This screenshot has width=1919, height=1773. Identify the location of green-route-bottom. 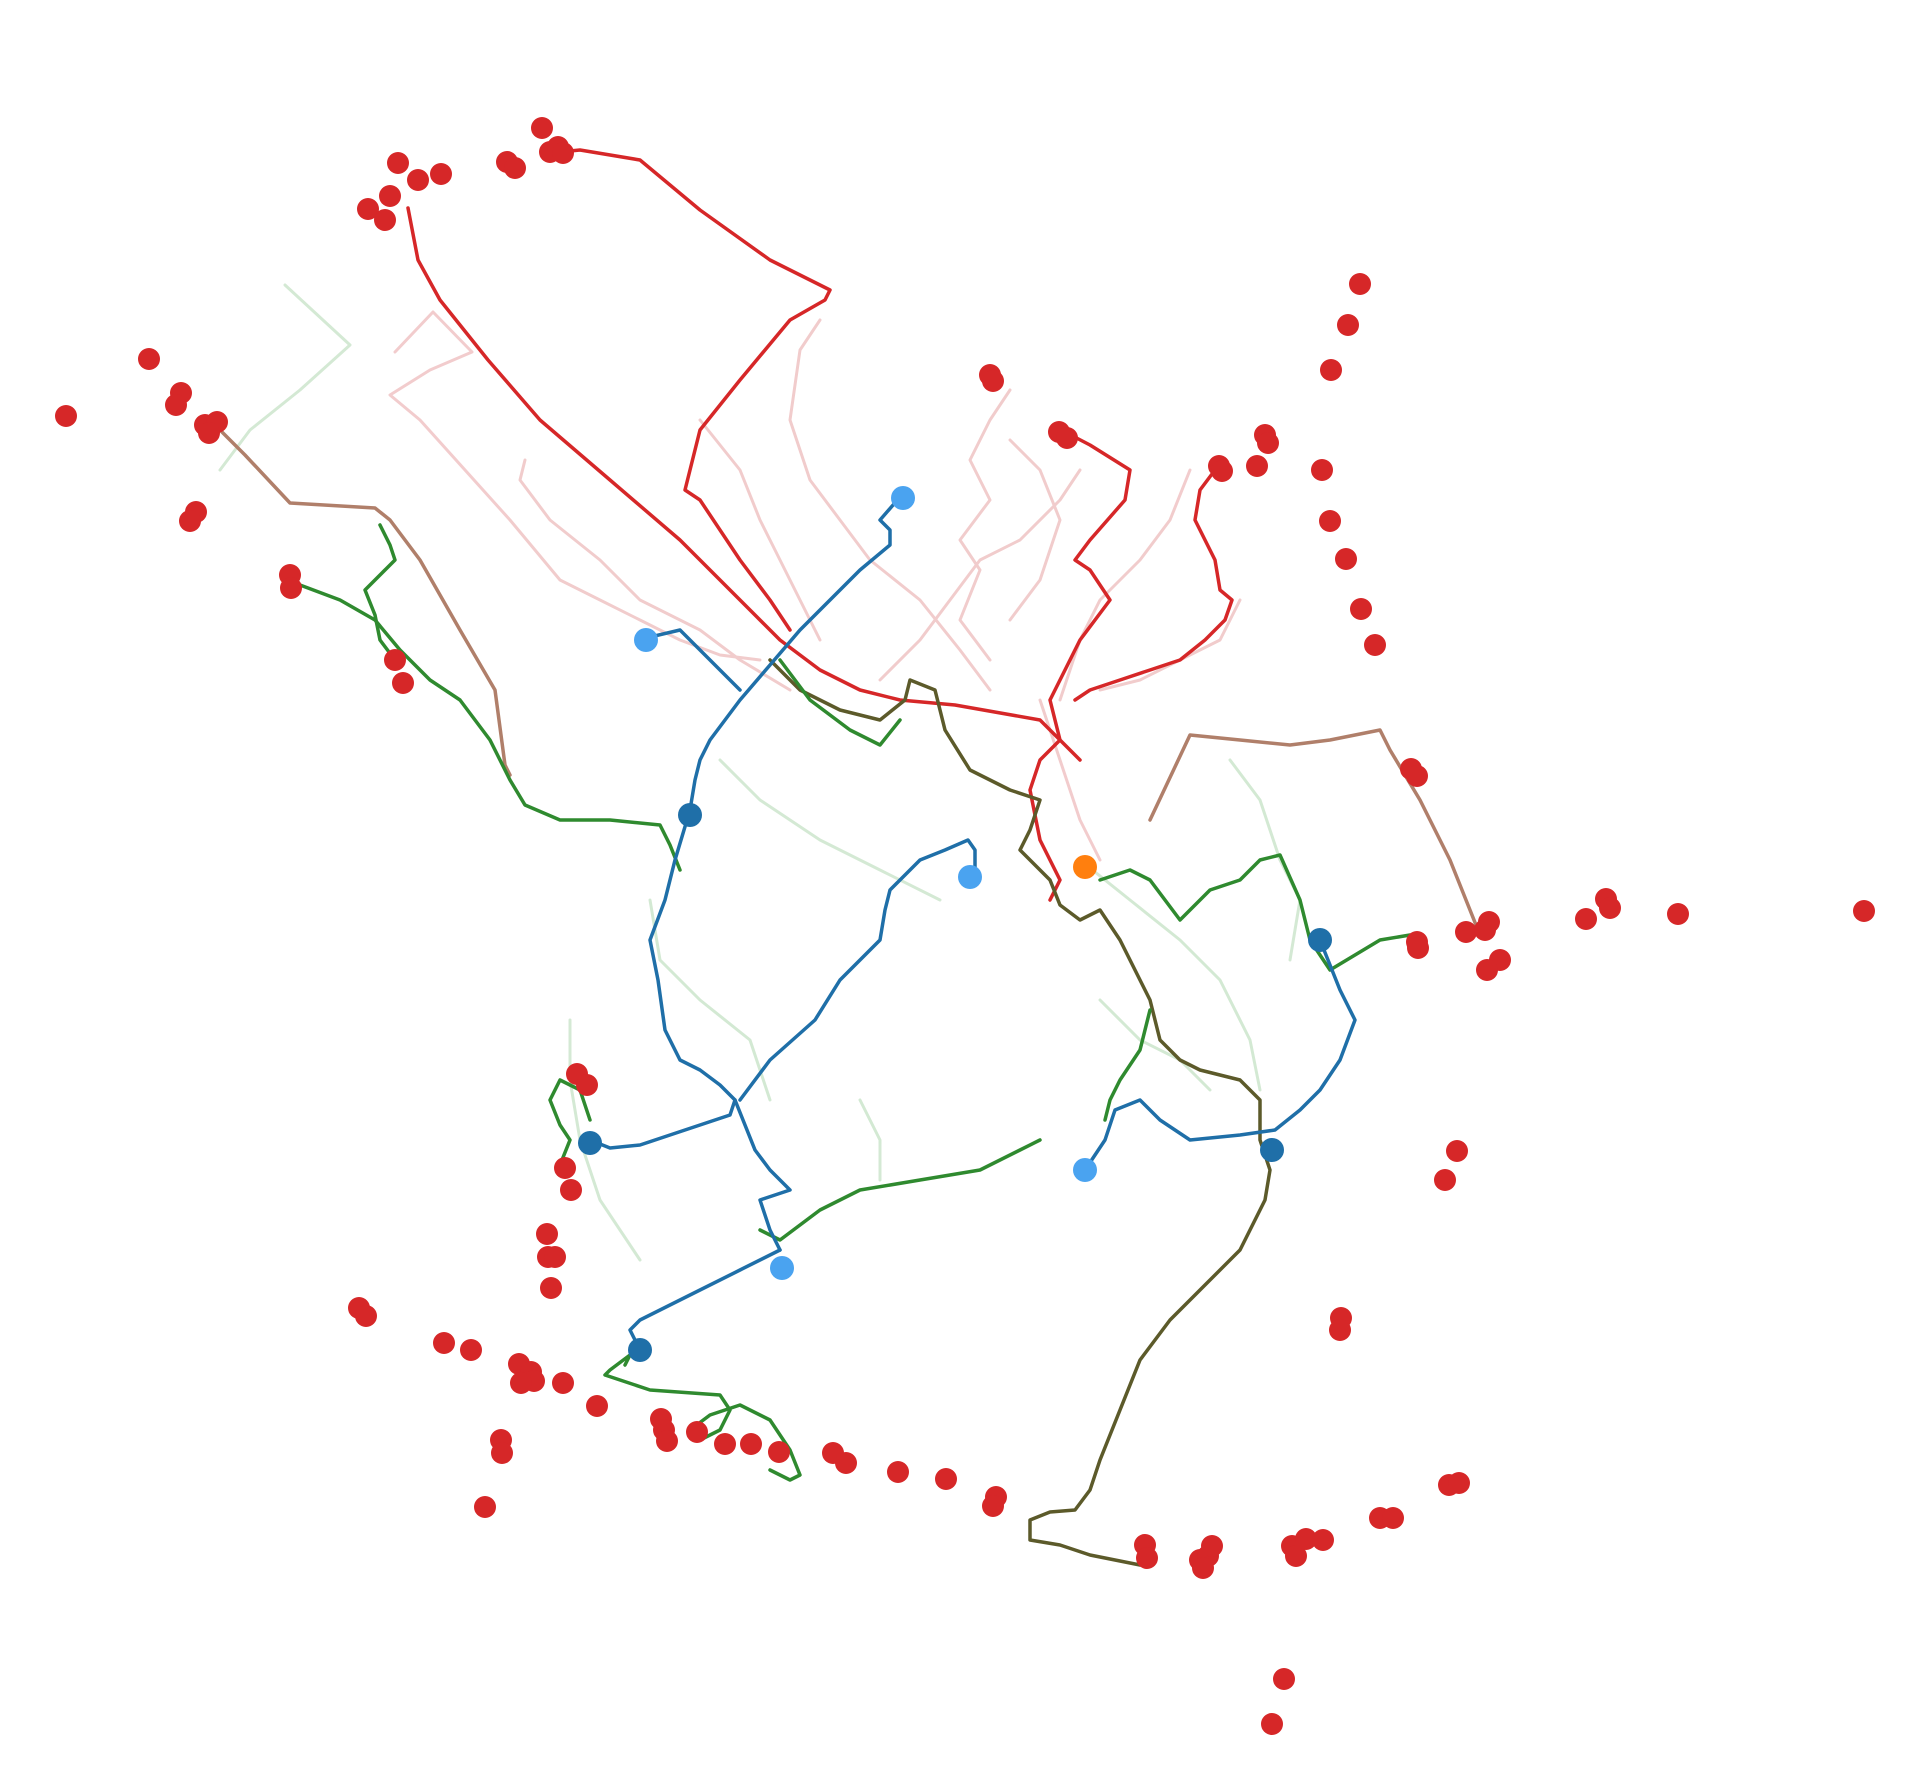
(900, 1190).